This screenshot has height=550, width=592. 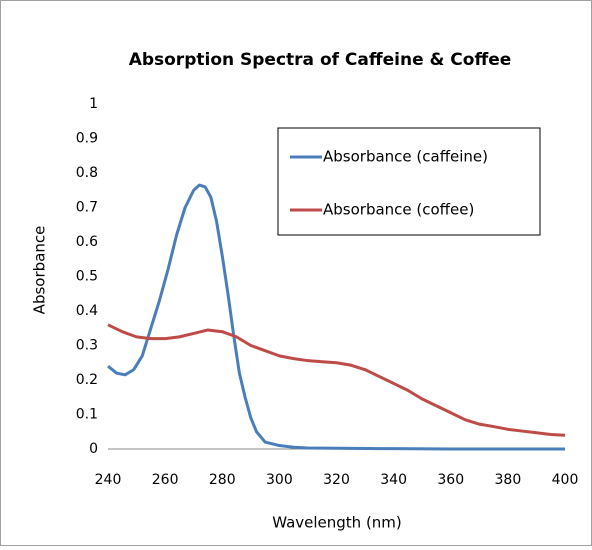 What do you see at coordinates (87, 380) in the screenshot?
I see `y-tick-label: 0.2` at bounding box center [87, 380].